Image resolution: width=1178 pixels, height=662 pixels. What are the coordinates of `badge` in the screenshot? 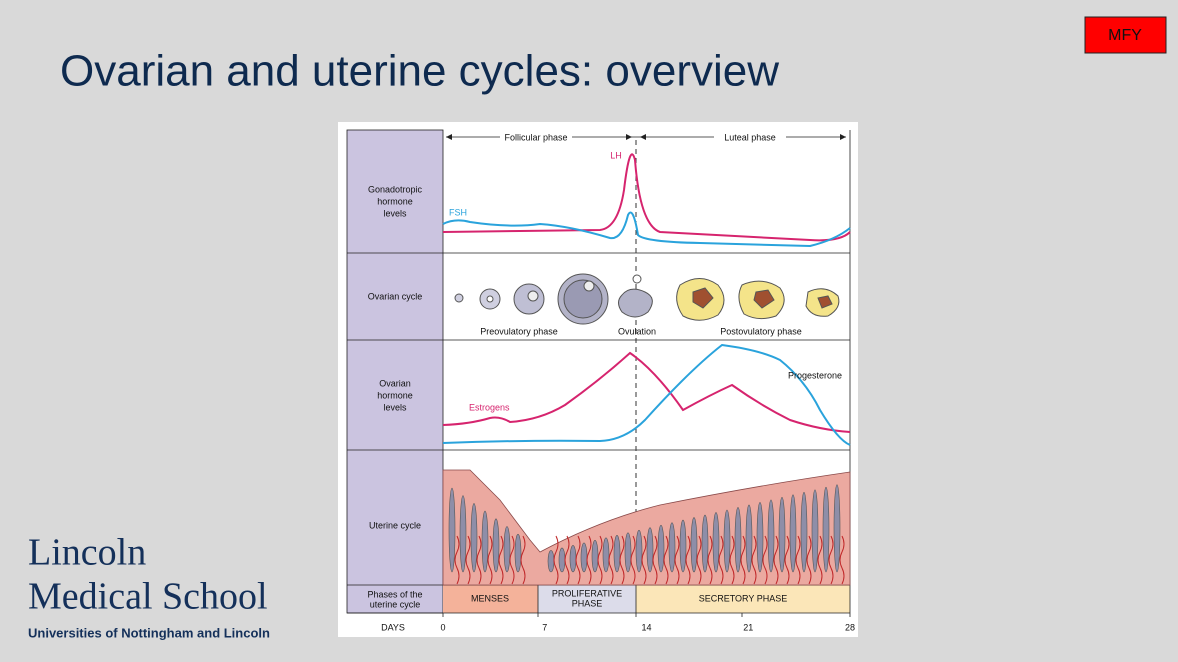 It's located at (1125, 35).